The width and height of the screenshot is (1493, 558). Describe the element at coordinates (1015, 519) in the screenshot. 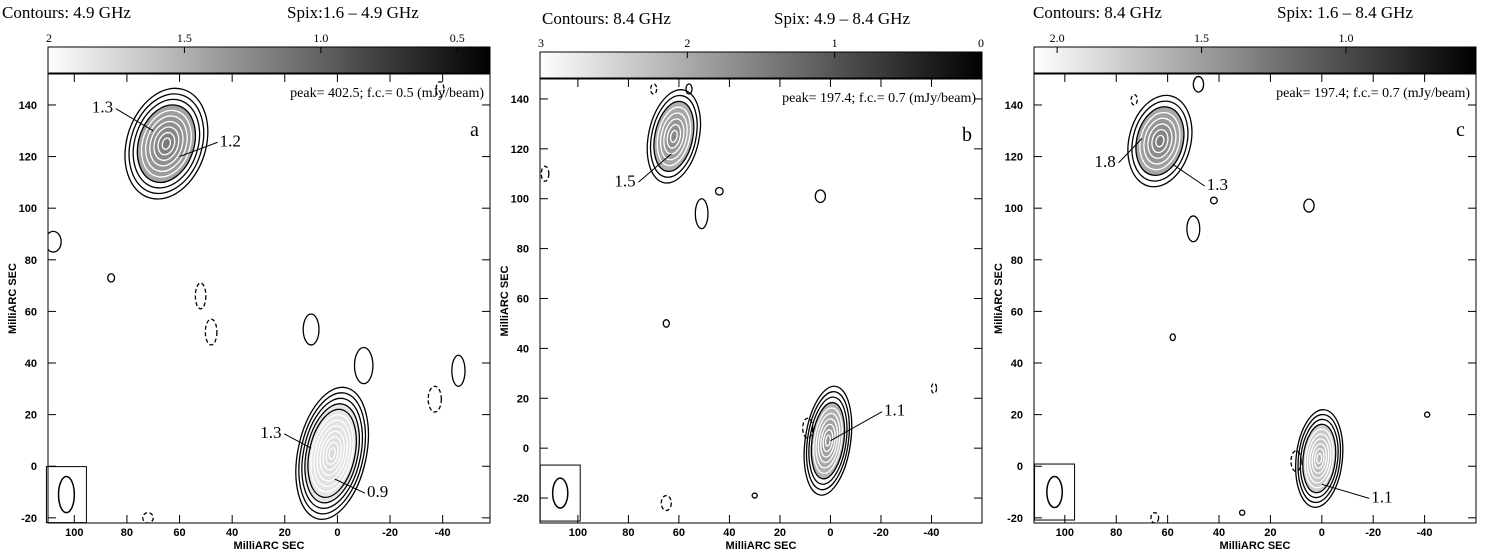

I see `y-tick-label: -20` at that location.